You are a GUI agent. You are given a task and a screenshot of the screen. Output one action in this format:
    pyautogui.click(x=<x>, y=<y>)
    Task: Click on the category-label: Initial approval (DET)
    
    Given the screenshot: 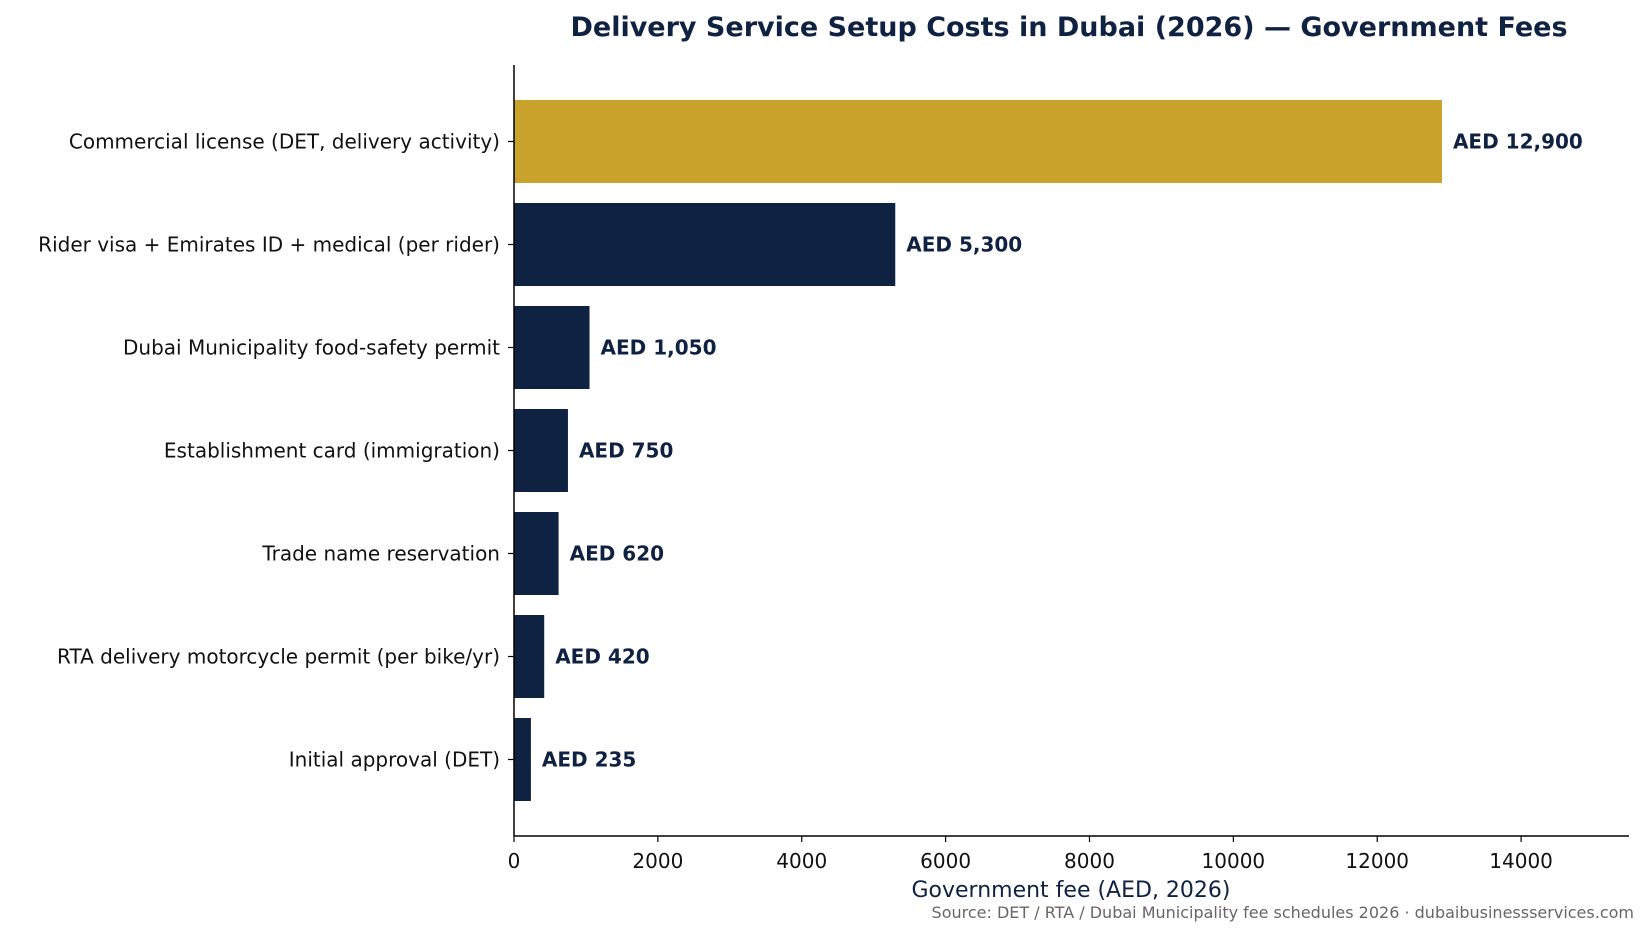 What is the action you would take?
    pyautogui.click(x=394, y=760)
    